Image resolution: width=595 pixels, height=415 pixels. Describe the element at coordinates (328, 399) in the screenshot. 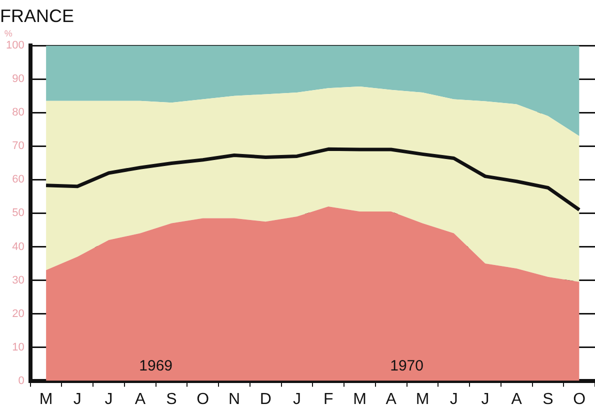

I see `x-tick-label: F` at that location.